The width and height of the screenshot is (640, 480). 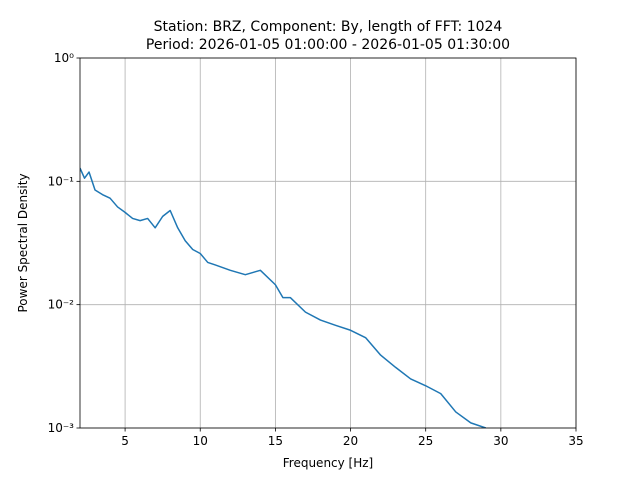 I want to click on y-tick-label: 10⁻³, so click(x=61, y=428).